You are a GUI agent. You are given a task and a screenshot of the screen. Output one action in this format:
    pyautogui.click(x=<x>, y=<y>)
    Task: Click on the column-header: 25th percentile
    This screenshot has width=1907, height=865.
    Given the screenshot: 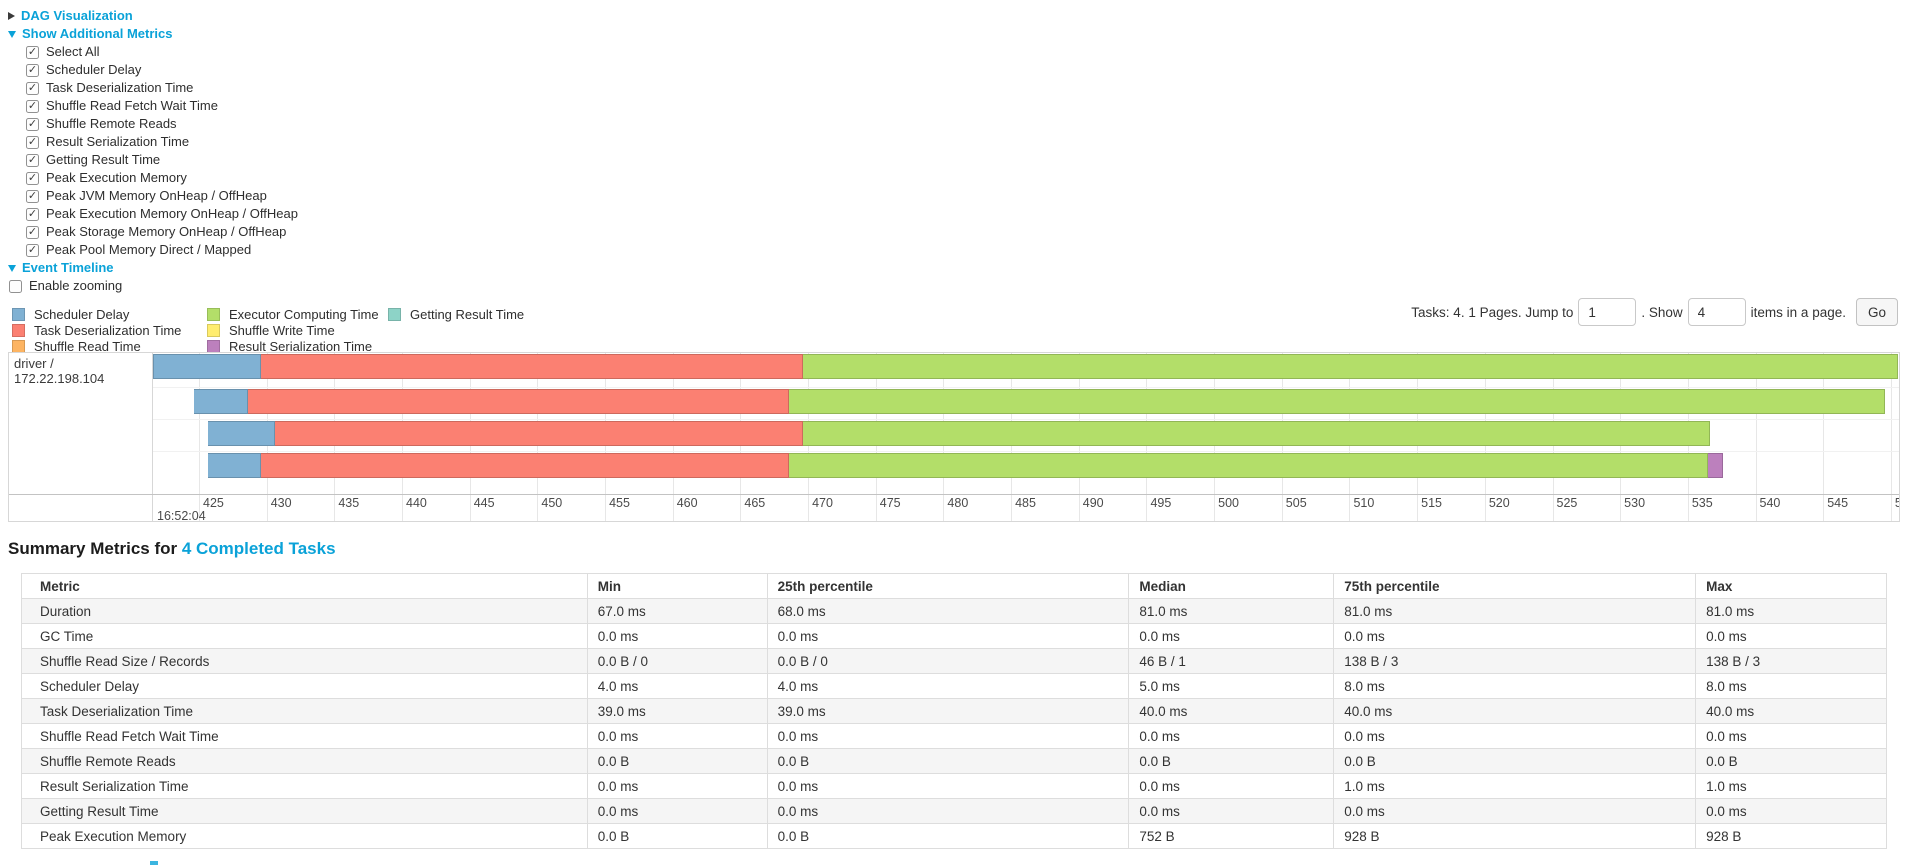 What is the action you would take?
    pyautogui.click(x=948, y=586)
    